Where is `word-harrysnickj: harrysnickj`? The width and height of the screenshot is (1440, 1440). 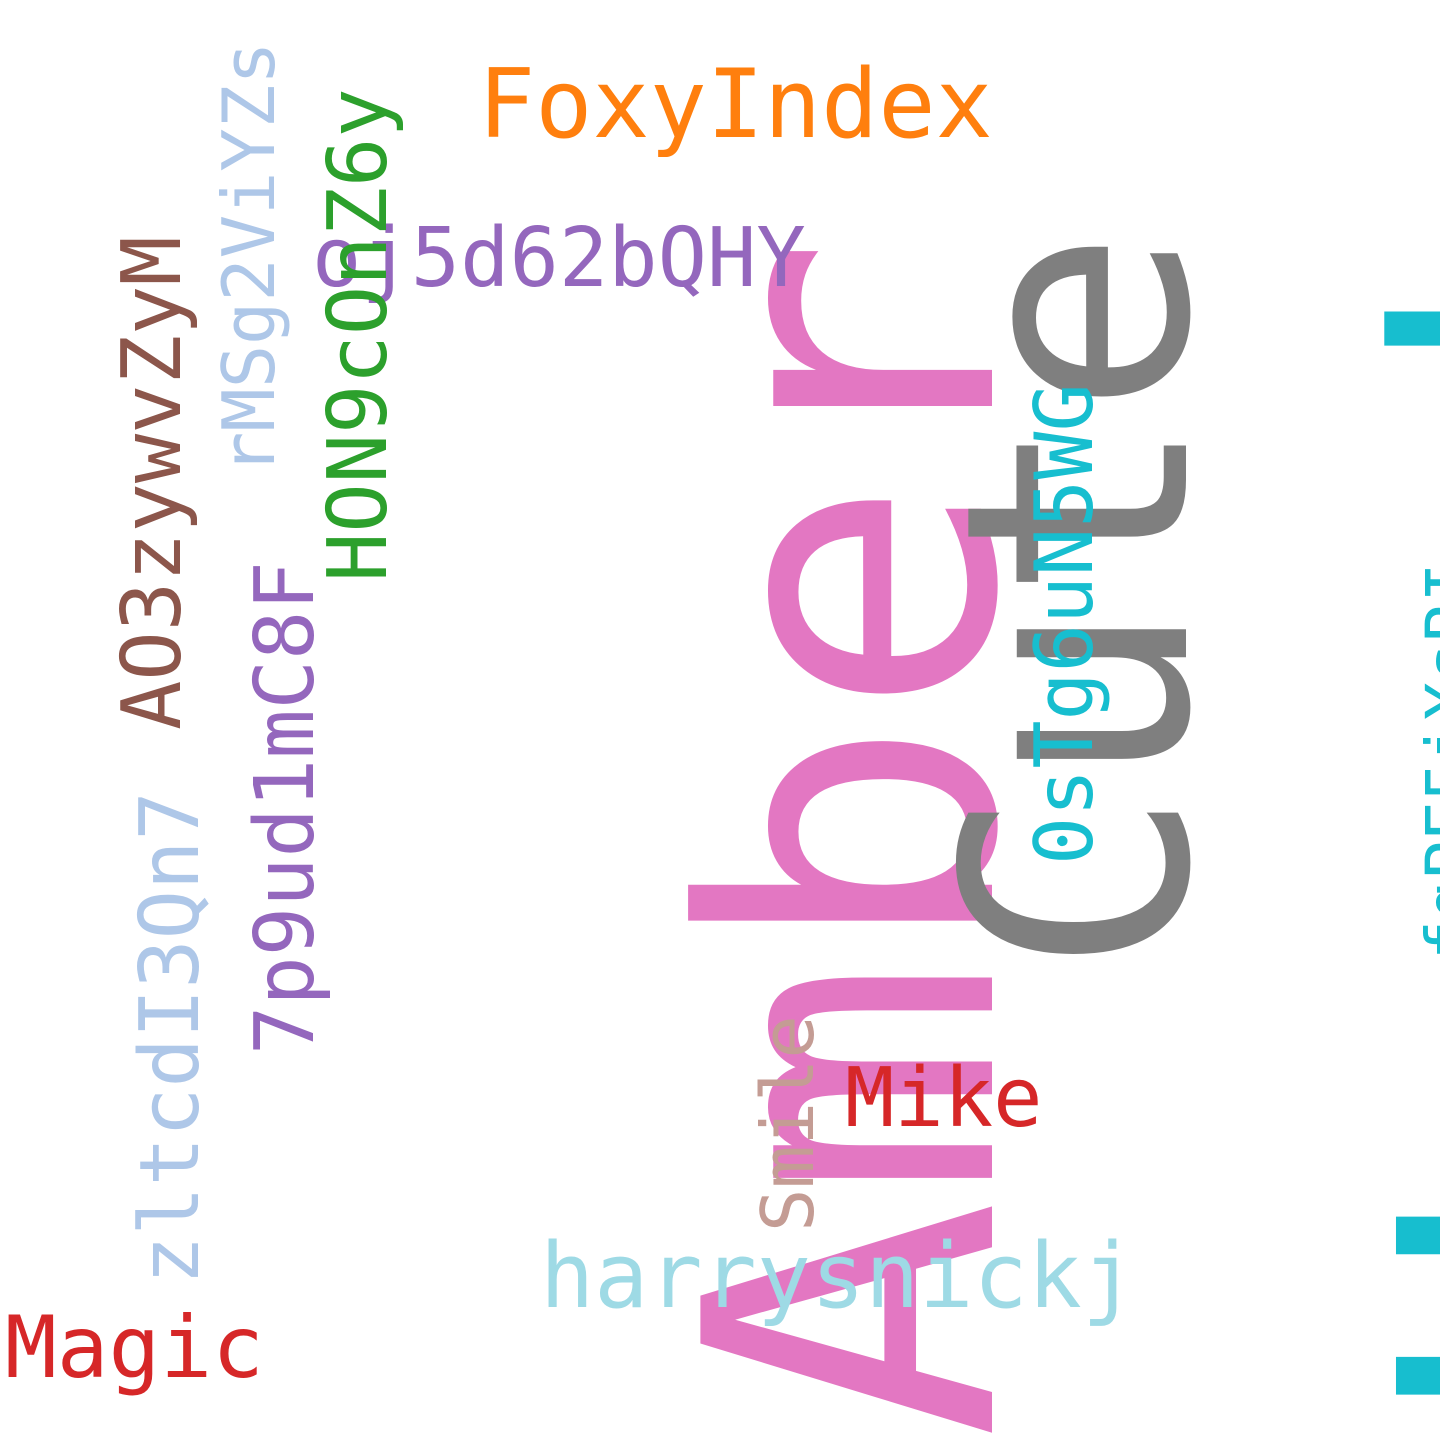
word-harrysnickj: harrysnickj is located at coordinates (838, 1276).